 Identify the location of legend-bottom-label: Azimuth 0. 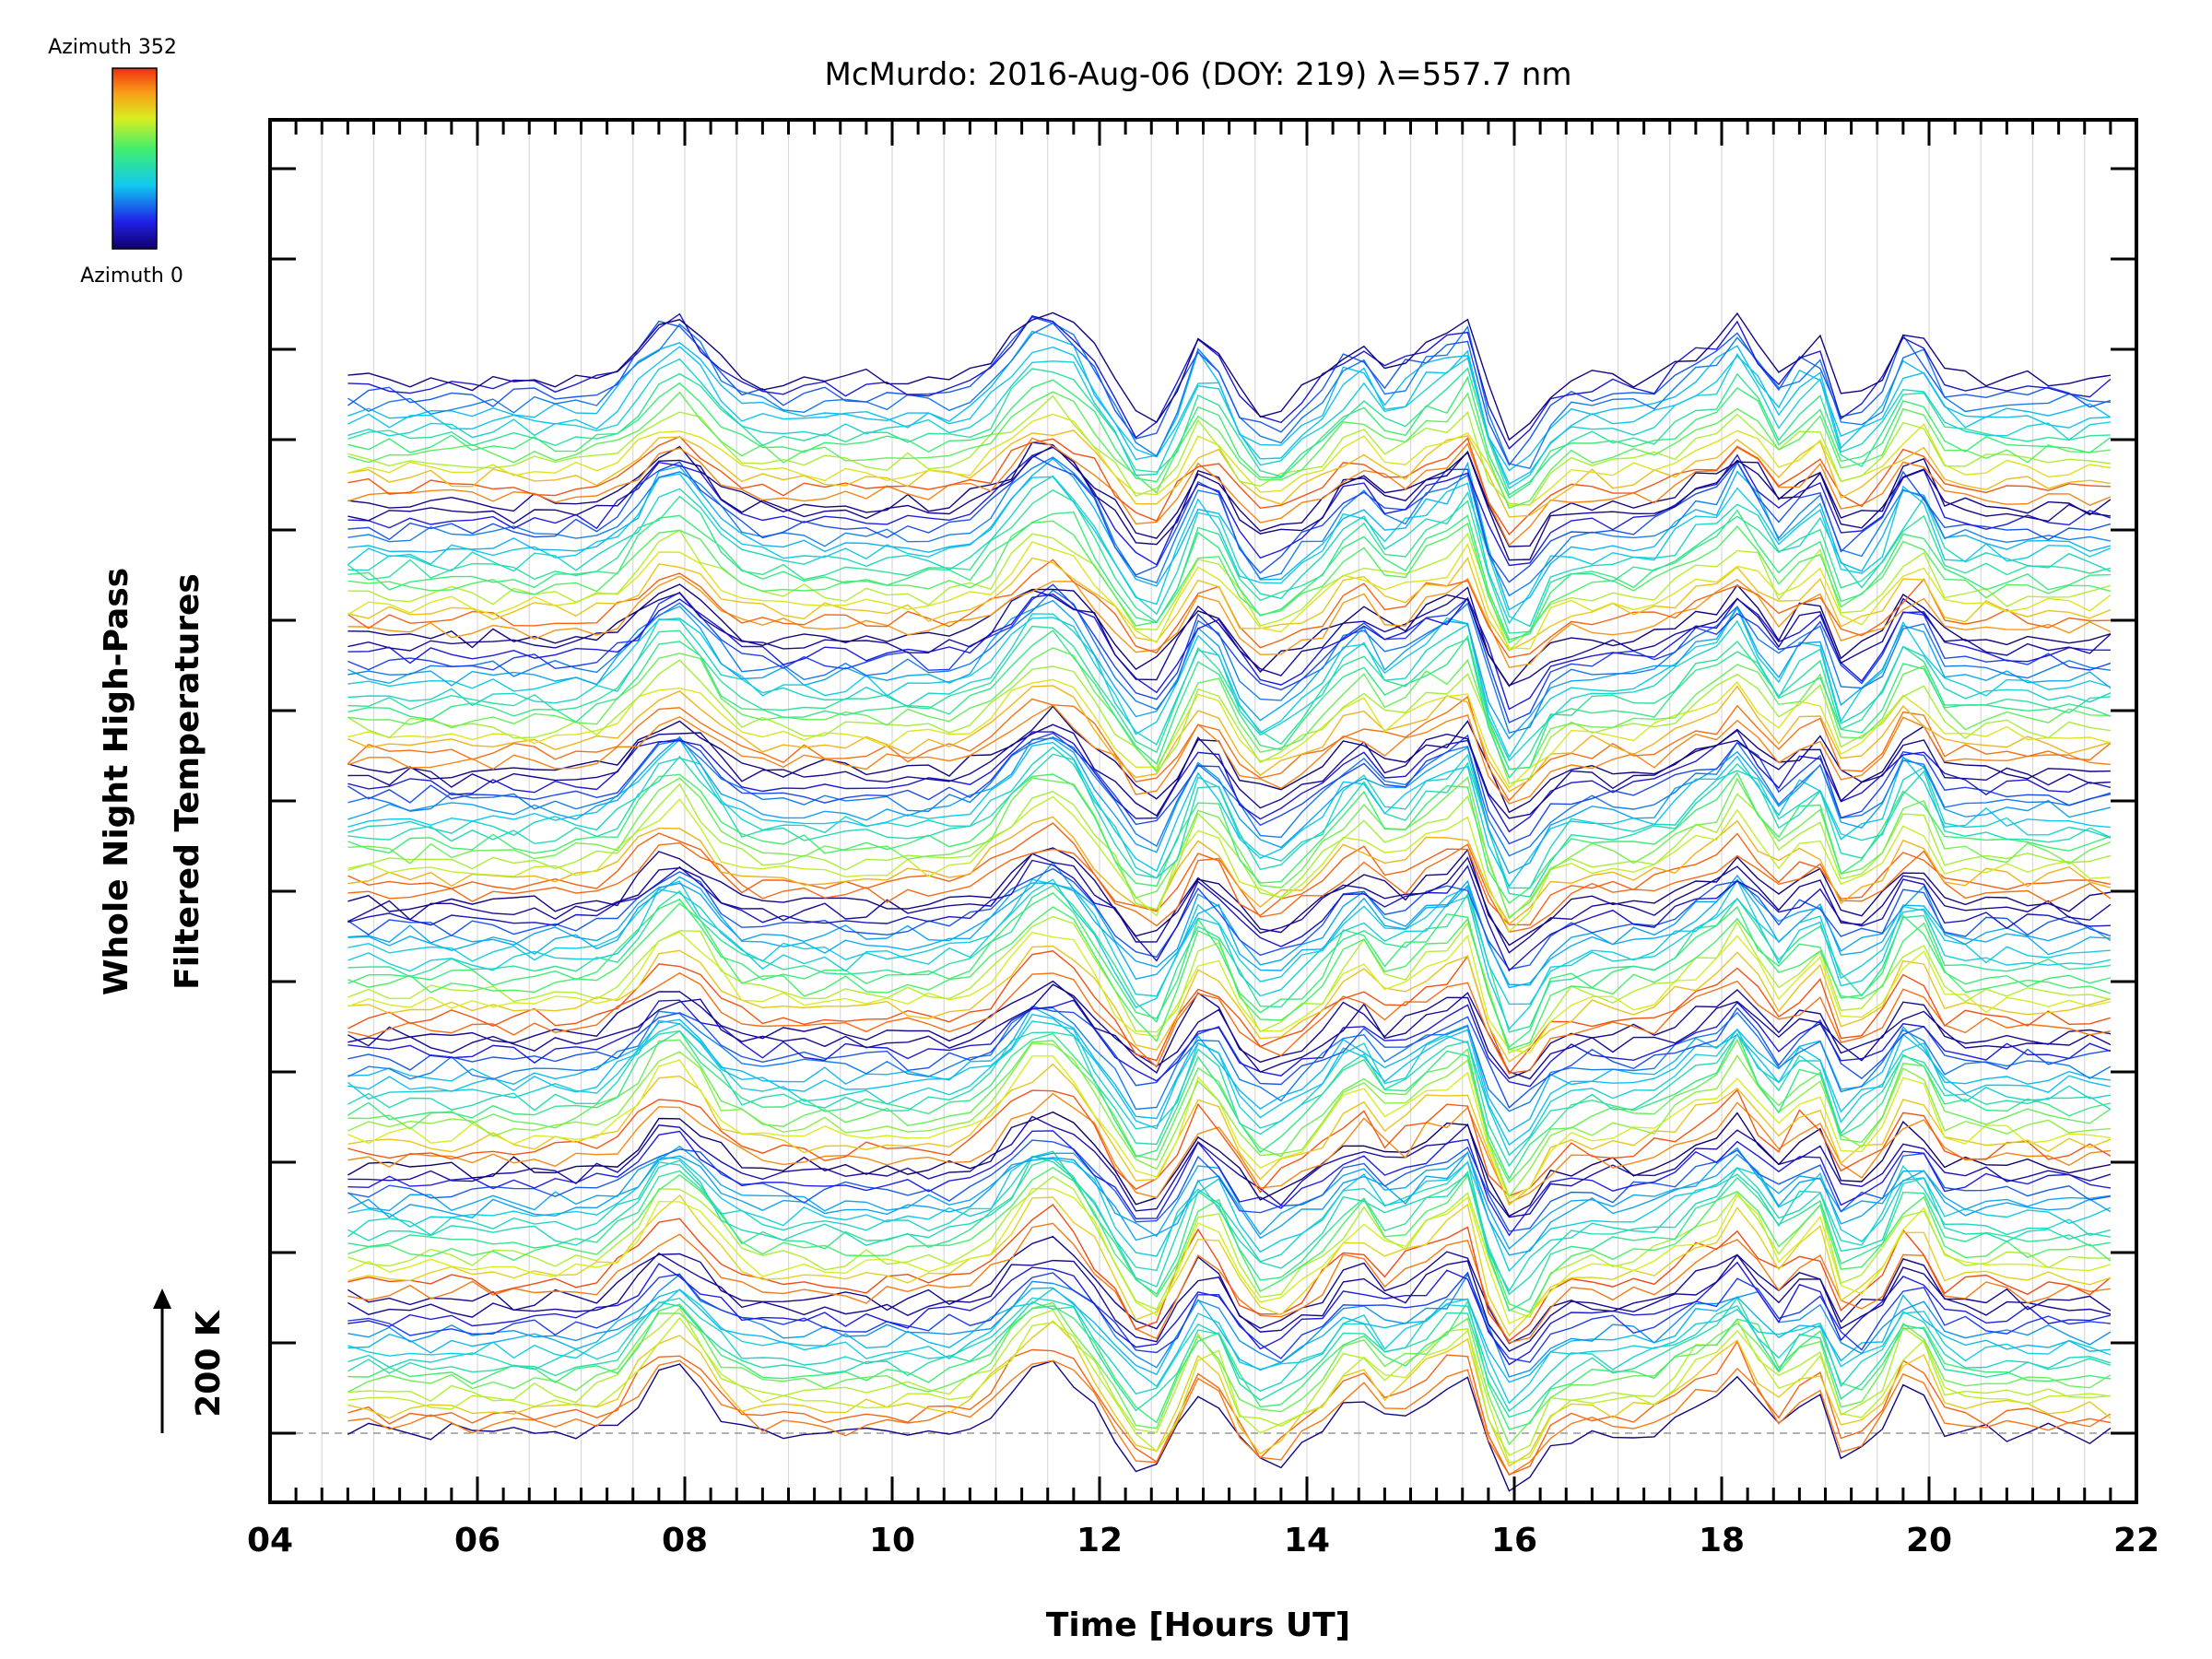
(131, 276).